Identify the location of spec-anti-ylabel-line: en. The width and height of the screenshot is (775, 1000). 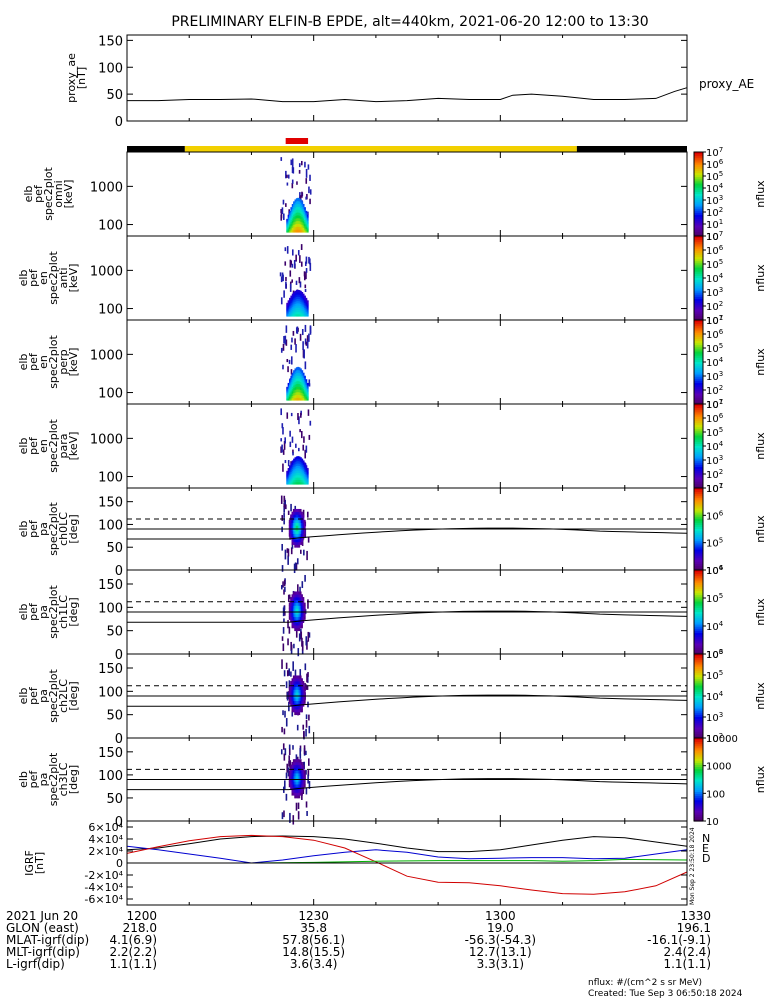
(43, 278).